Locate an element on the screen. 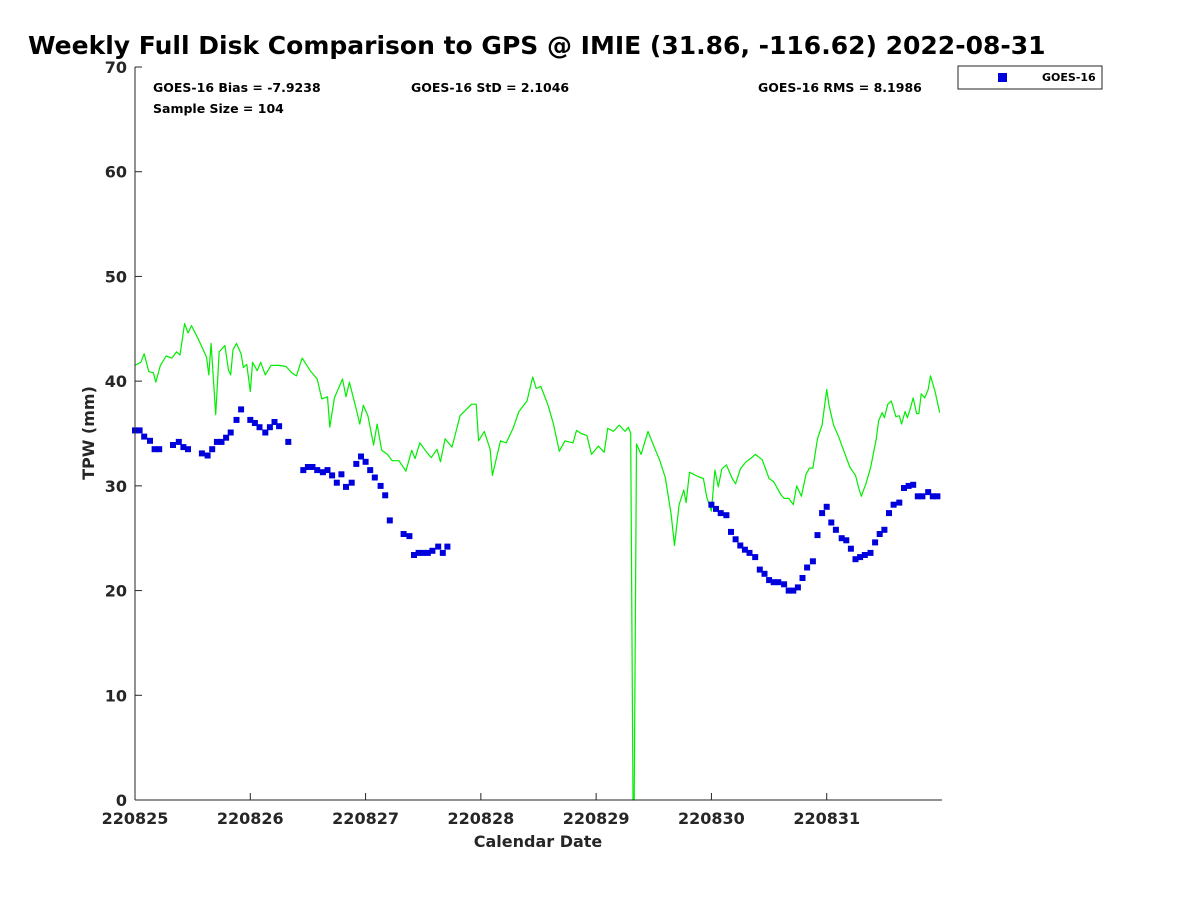 This screenshot has height=900, width=1200. x-tick-label: 220831 is located at coordinates (826, 818).